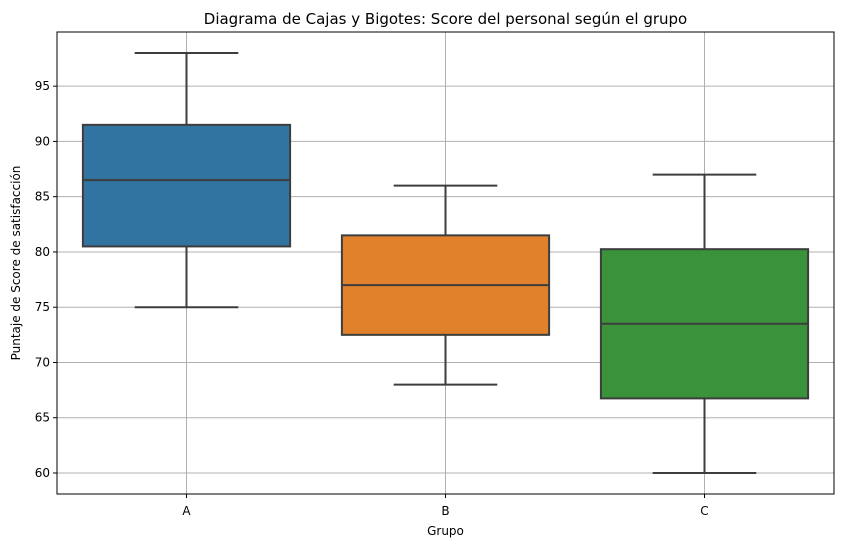  I want to click on x-tick-label: A, so click(186, 511).